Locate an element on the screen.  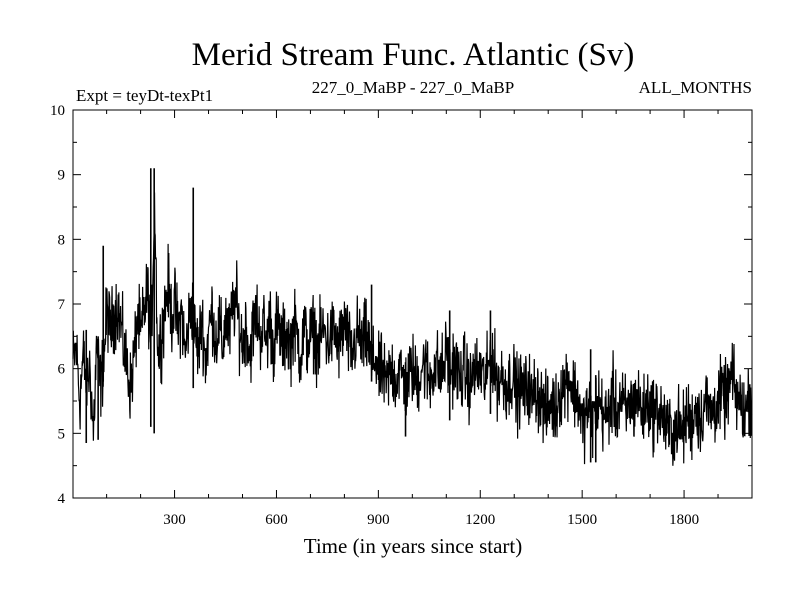
y-tick-label: 10 is located at coordinates (57, 111).